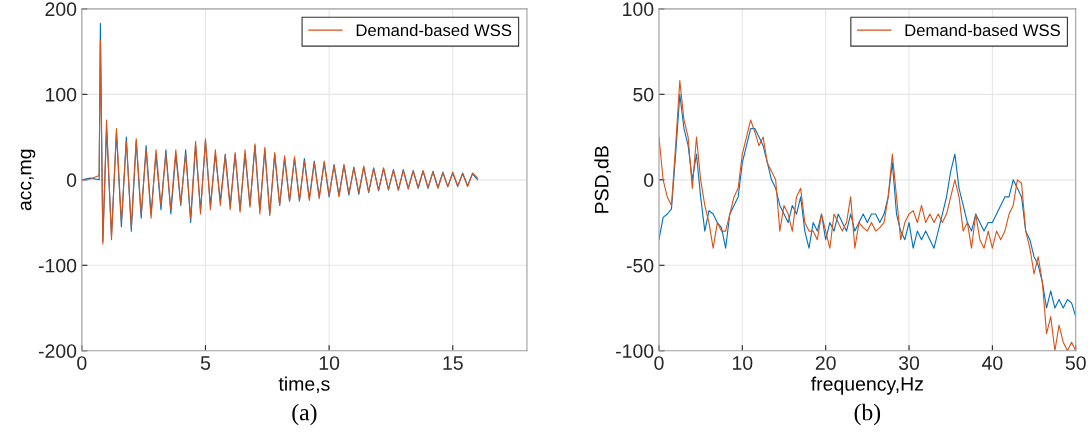  What do you see at coordinates (304, 414) in the screenshot?
I see `text: (a)` at bounding box center [304, 414].